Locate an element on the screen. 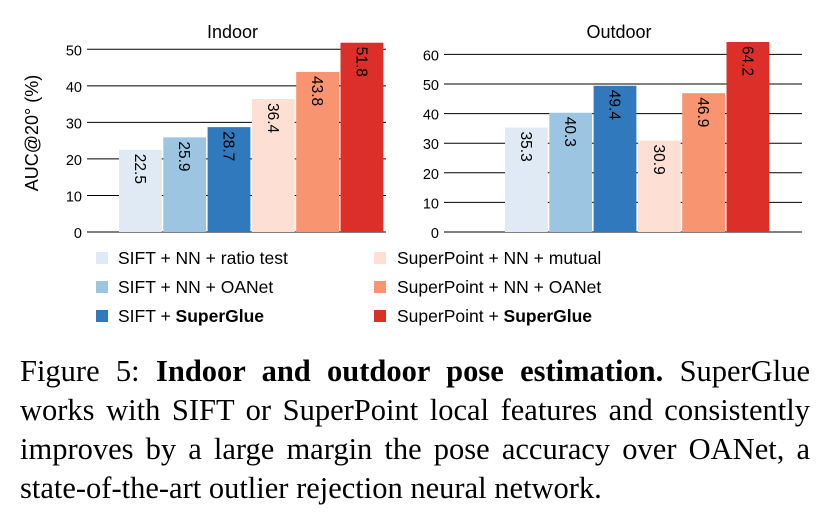  legend-item: SuperPoint + NN + mutual is located at coordinates (487, 258).